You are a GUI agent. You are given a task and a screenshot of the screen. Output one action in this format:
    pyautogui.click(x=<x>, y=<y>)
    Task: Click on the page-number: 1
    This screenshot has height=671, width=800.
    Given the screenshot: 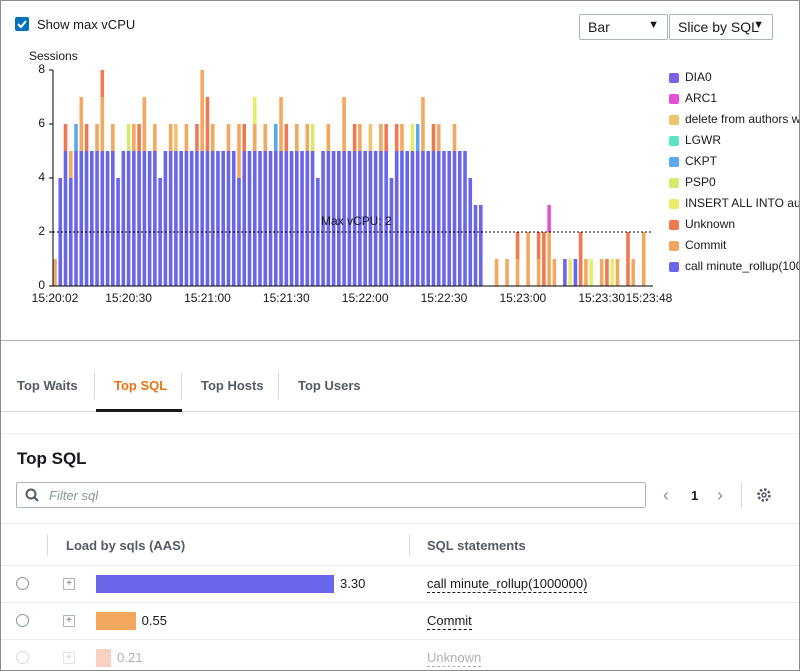 What is the action you would take?
    pyautogui.click(x=695, y=495)
    